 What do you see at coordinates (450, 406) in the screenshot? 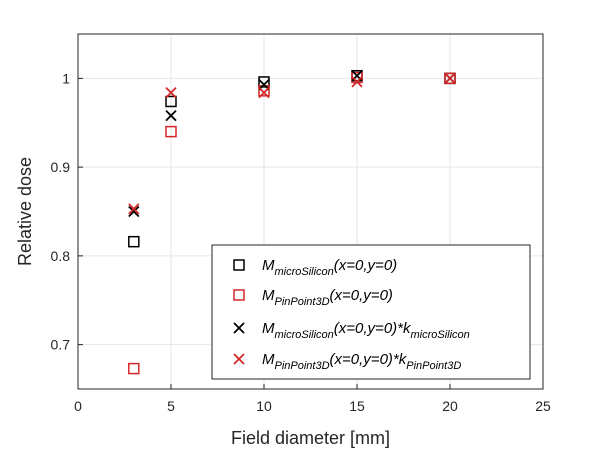
I see `x-tick-label: 20` at bounding box center [450, 406].